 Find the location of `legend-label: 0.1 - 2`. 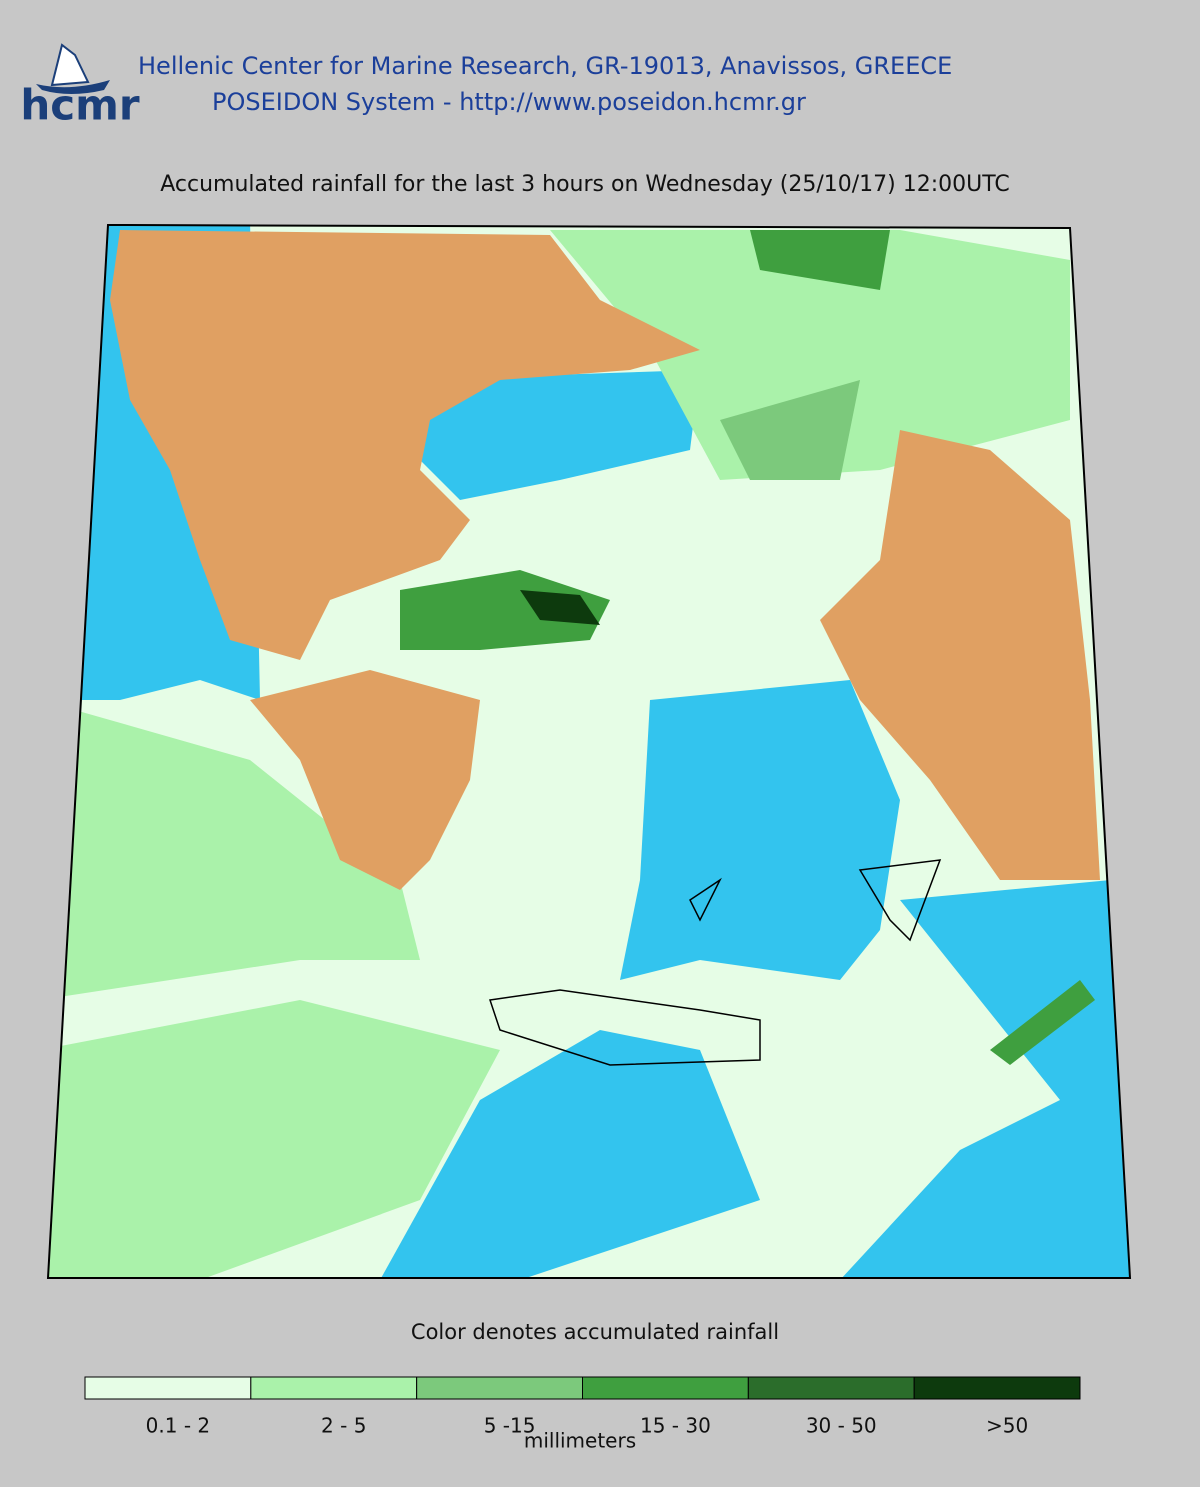

legend-label: 0.1 - 2 is located at coordinates (178, 1426).